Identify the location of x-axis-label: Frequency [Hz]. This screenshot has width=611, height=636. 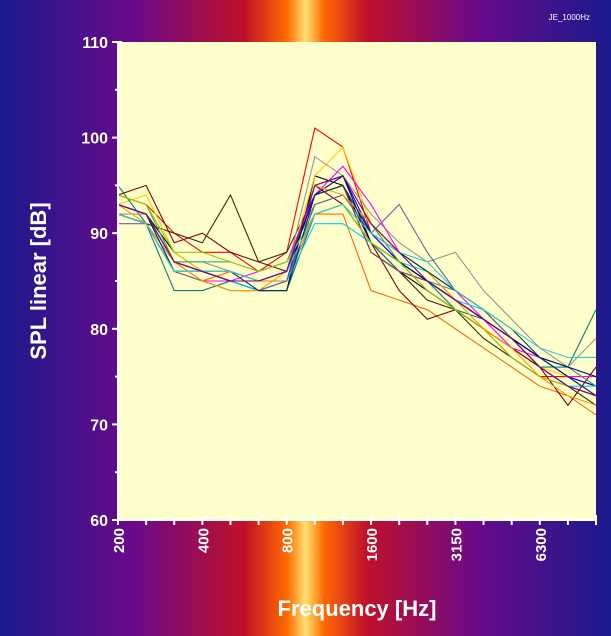
(357, 608).